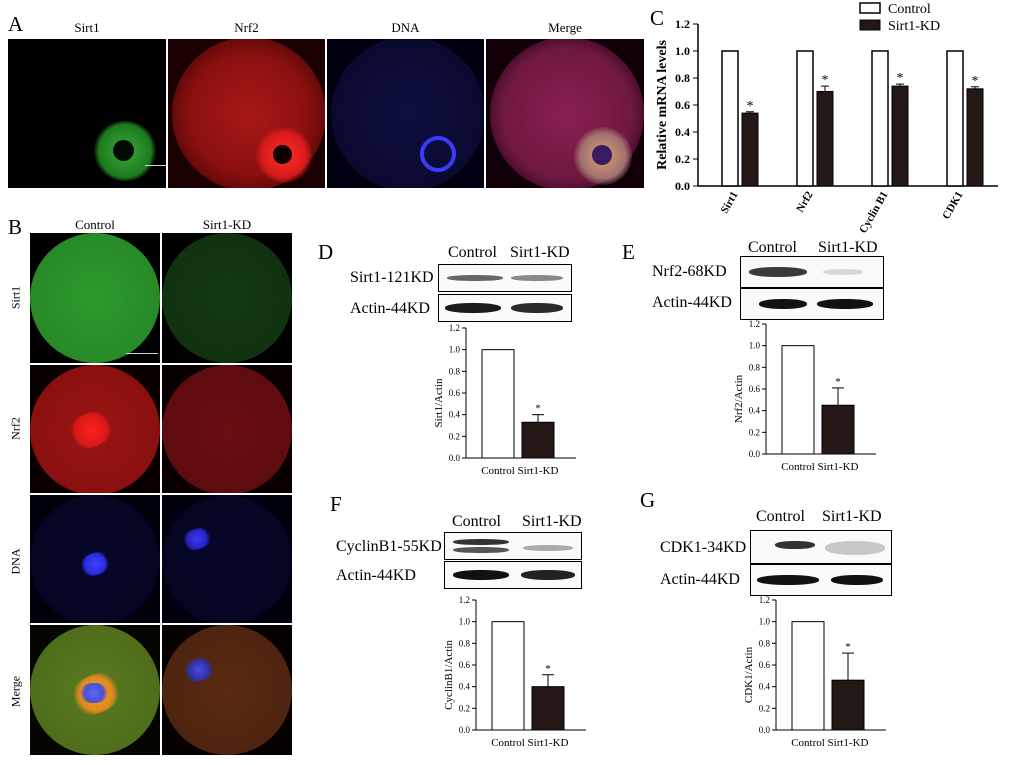 The image size is (1020, 765). Describe the element at coordinates (16, 24) in the screenshot. I see `panel-label-a: A` at that location.